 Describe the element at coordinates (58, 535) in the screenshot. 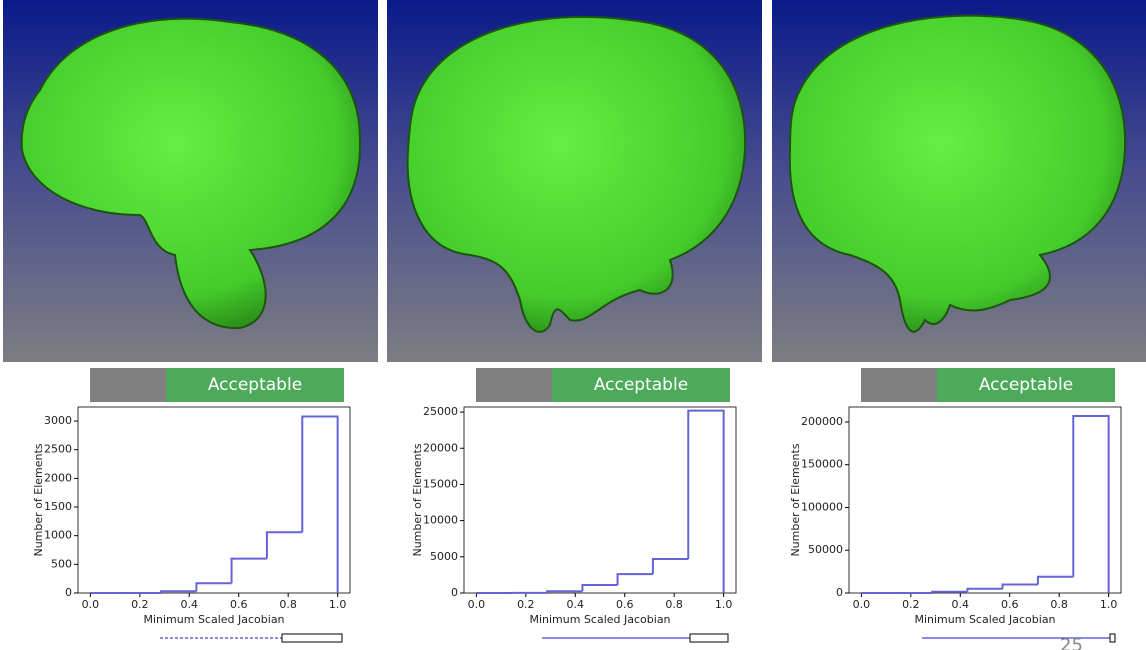

I see `y-tick-label: 1000` at that location.